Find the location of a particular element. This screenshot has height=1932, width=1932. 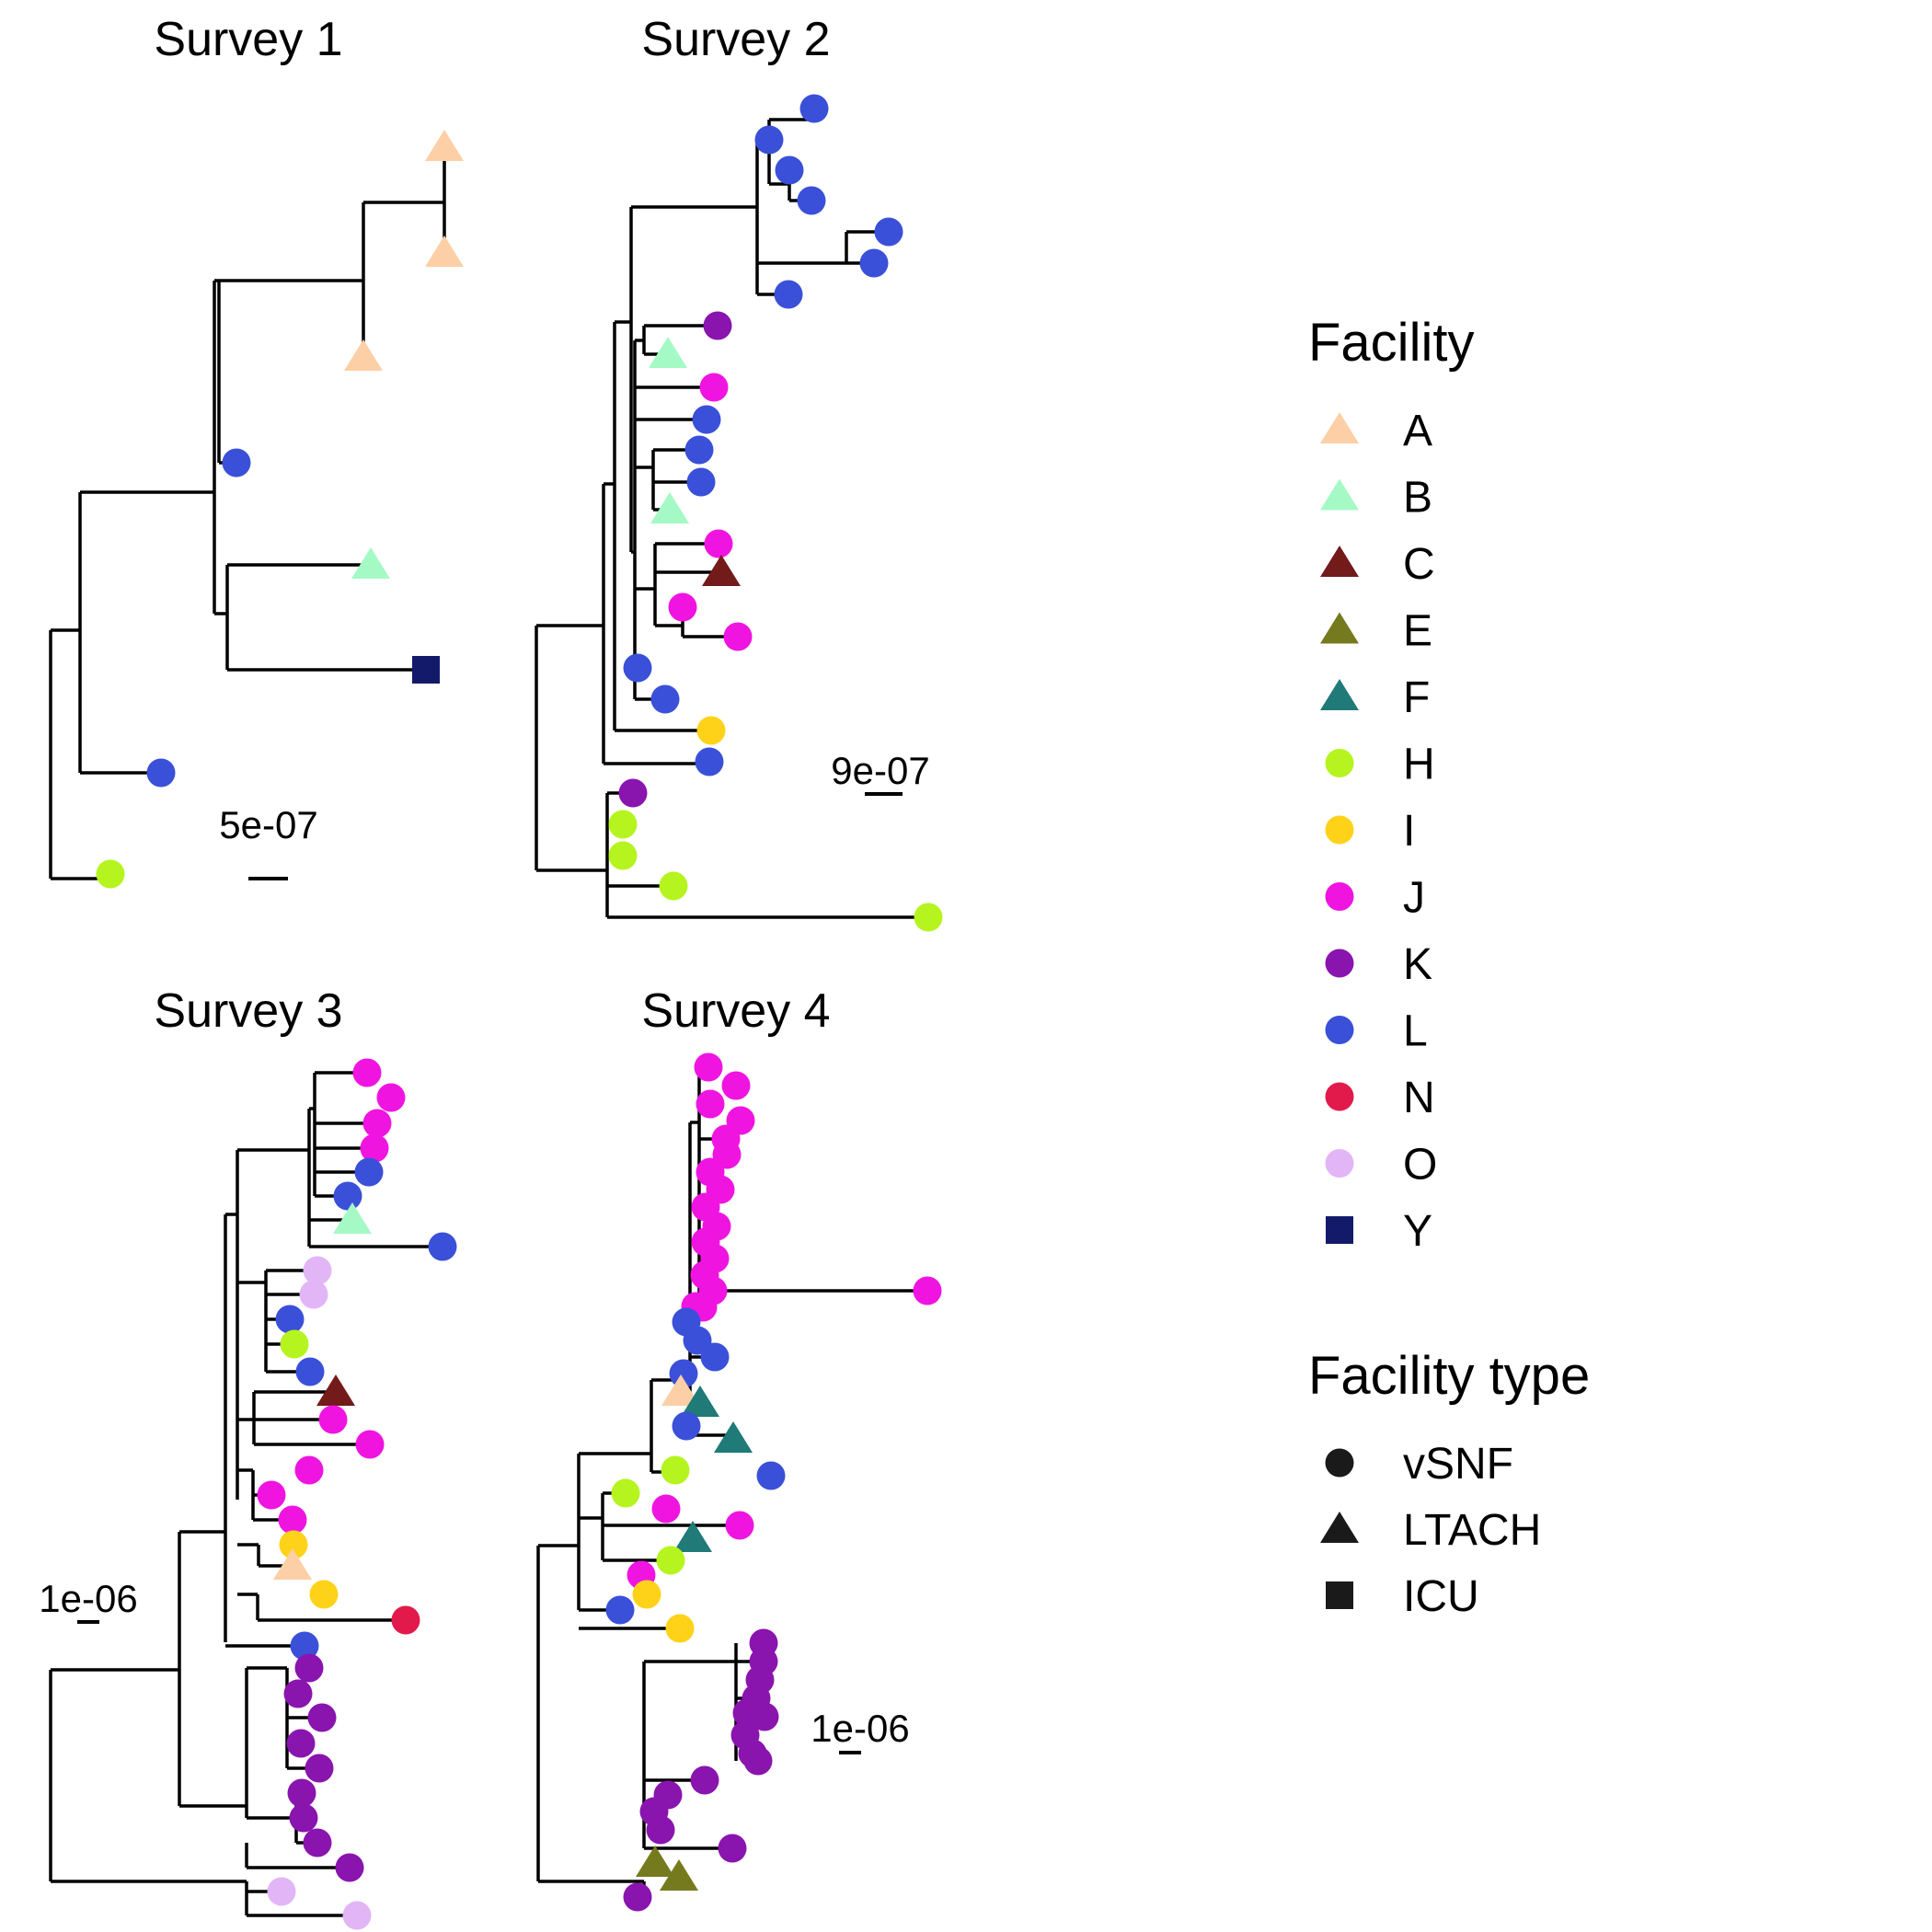

legend-label-O: O is located at coordinates (1420, 1165).